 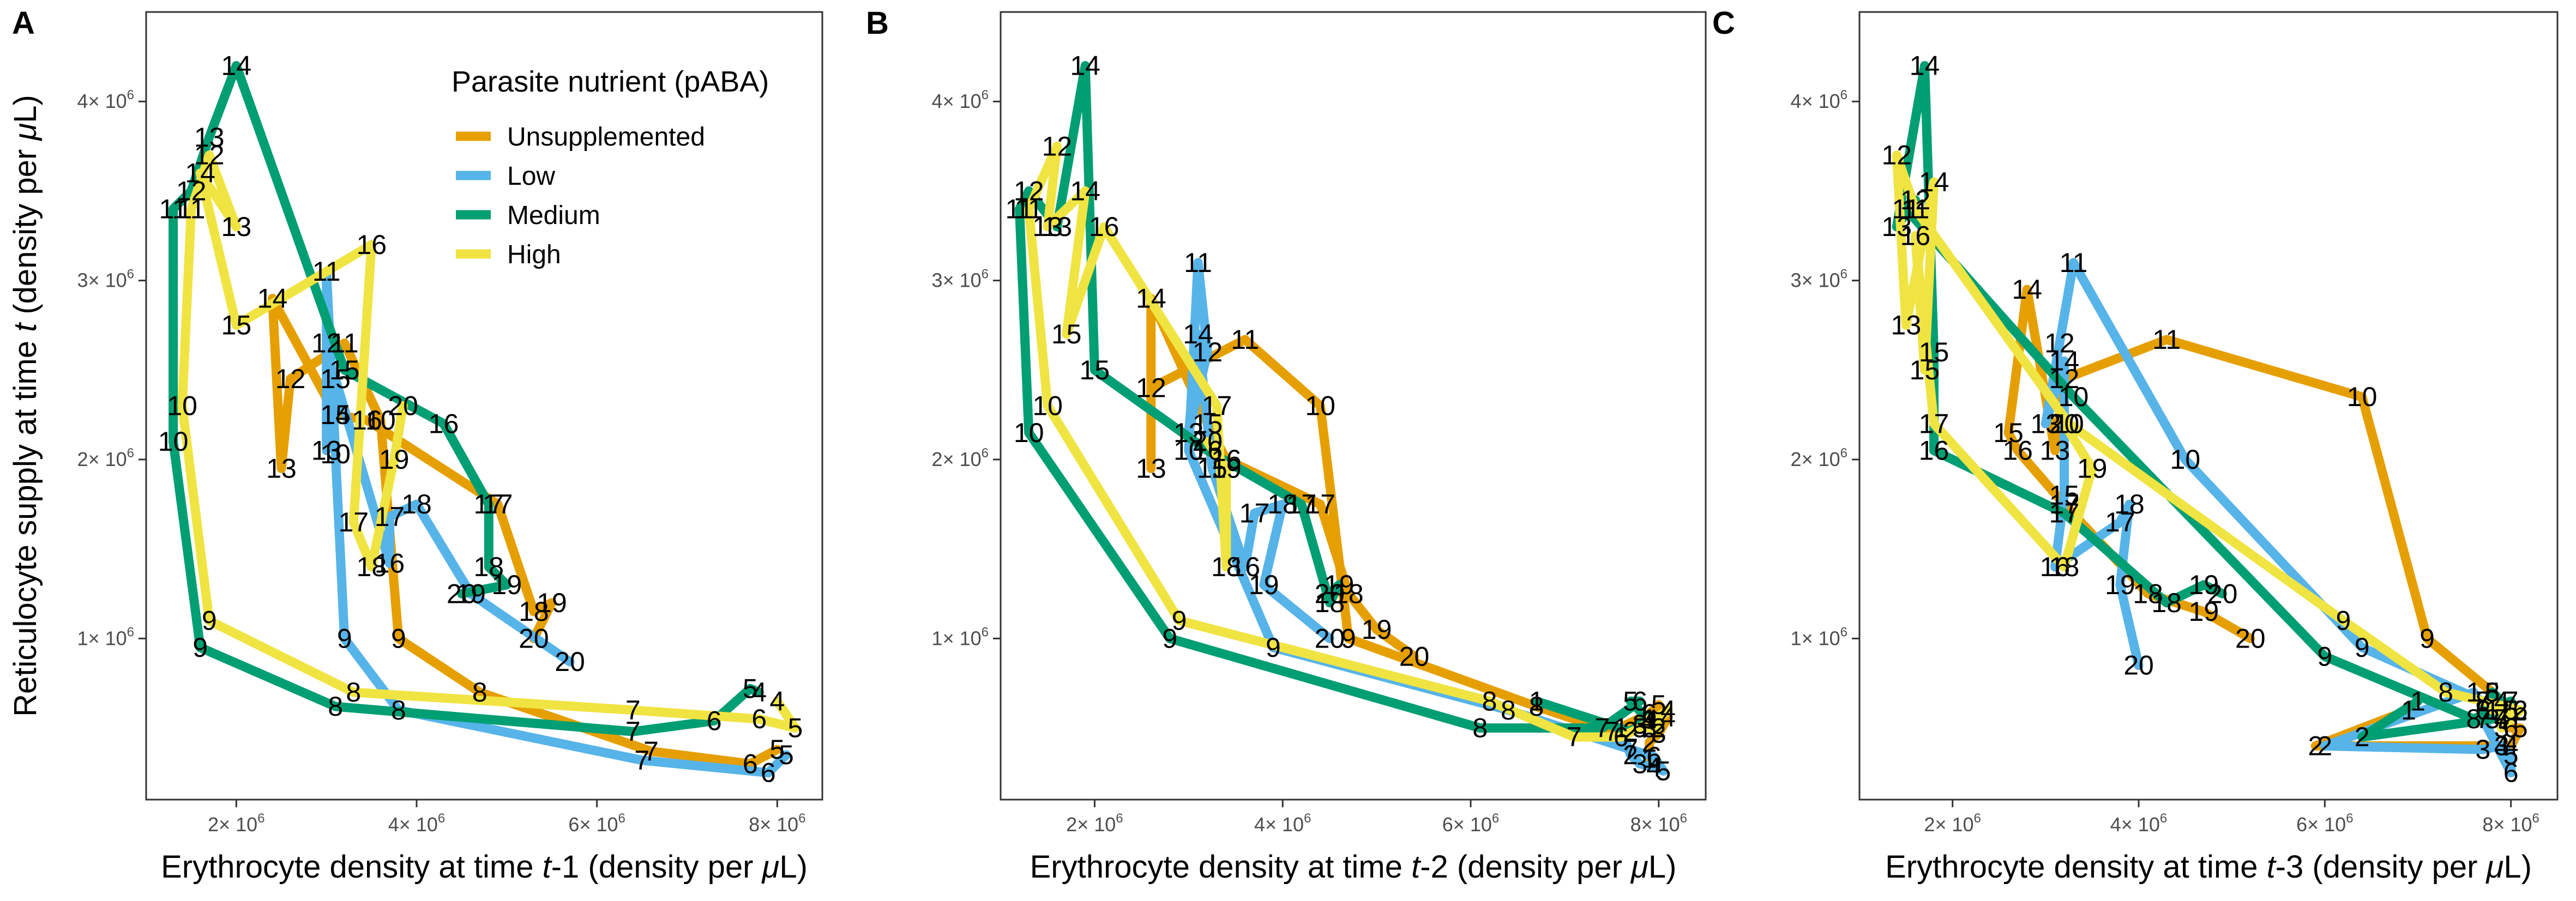 I want to click on y-tick-label: 4× 10⁶, so click(x=960, y=100).